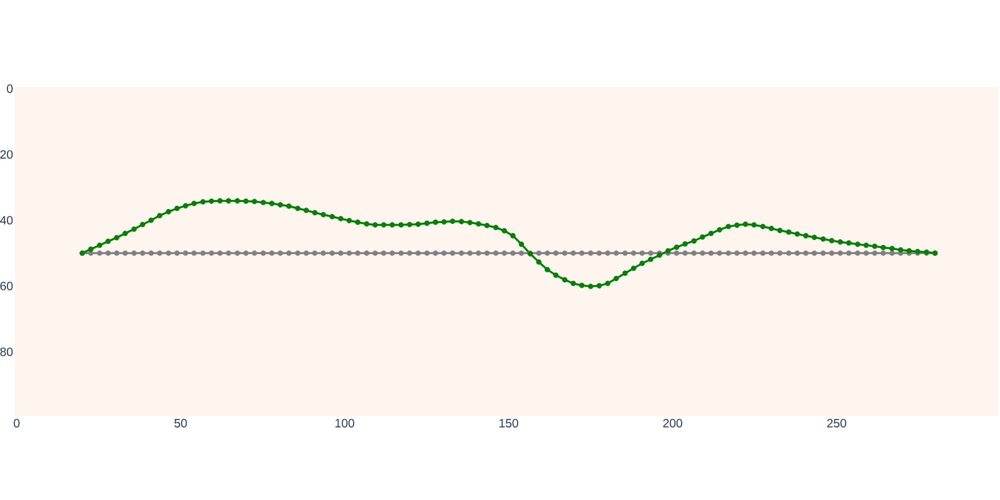  Describe the element at coordinates (9, 88) in the screenshot. I see `y-tick-label: 0` at that location.